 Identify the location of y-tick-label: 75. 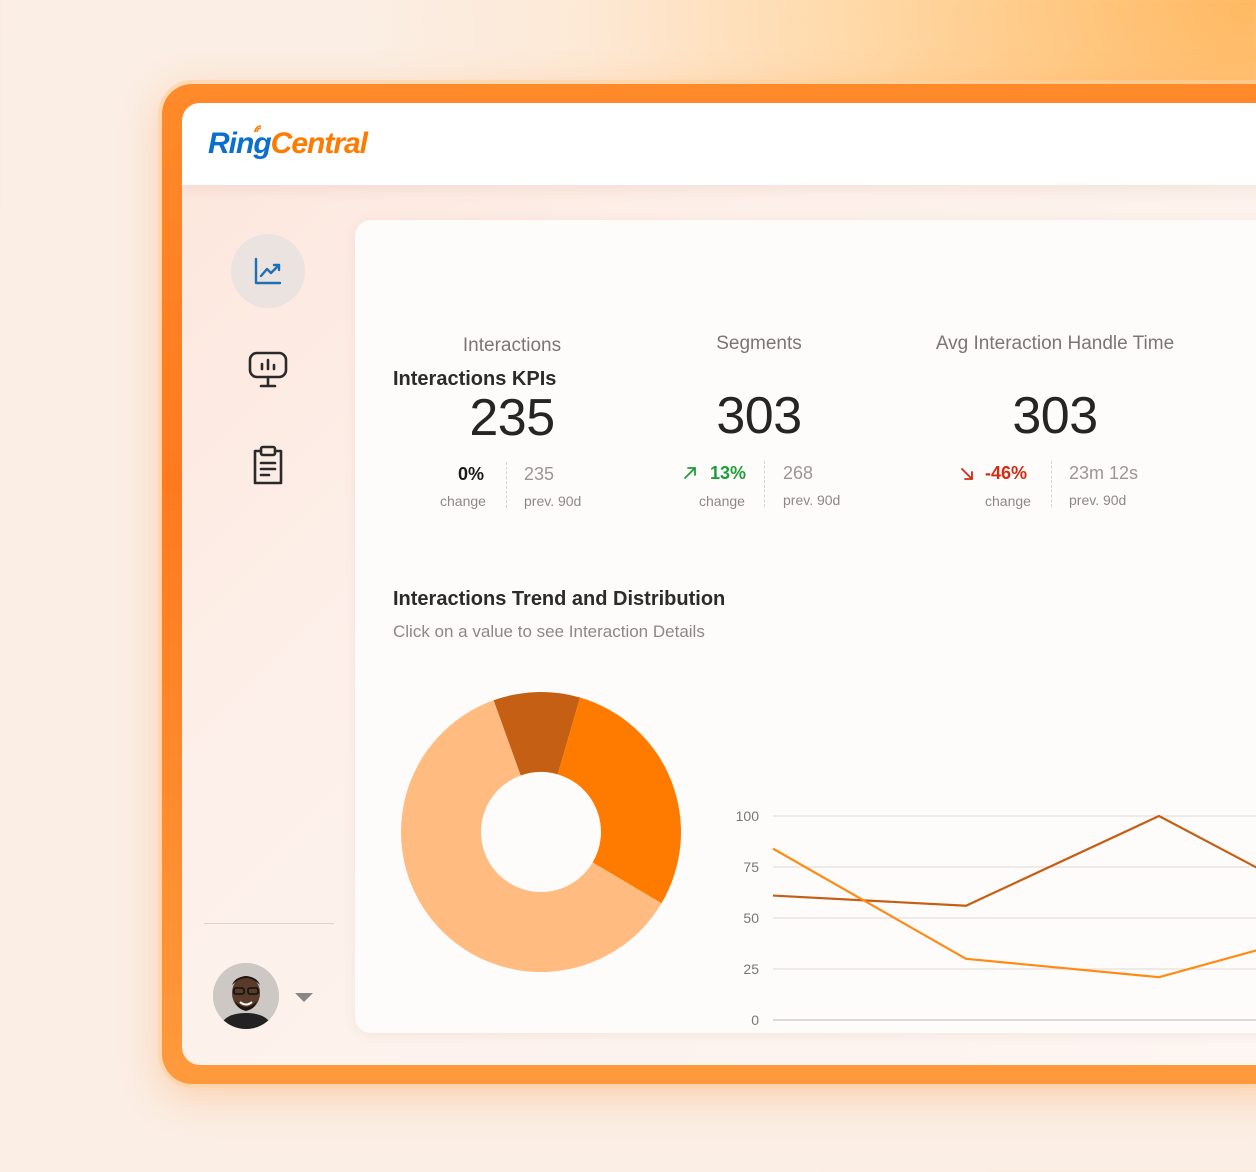
(751, 867).